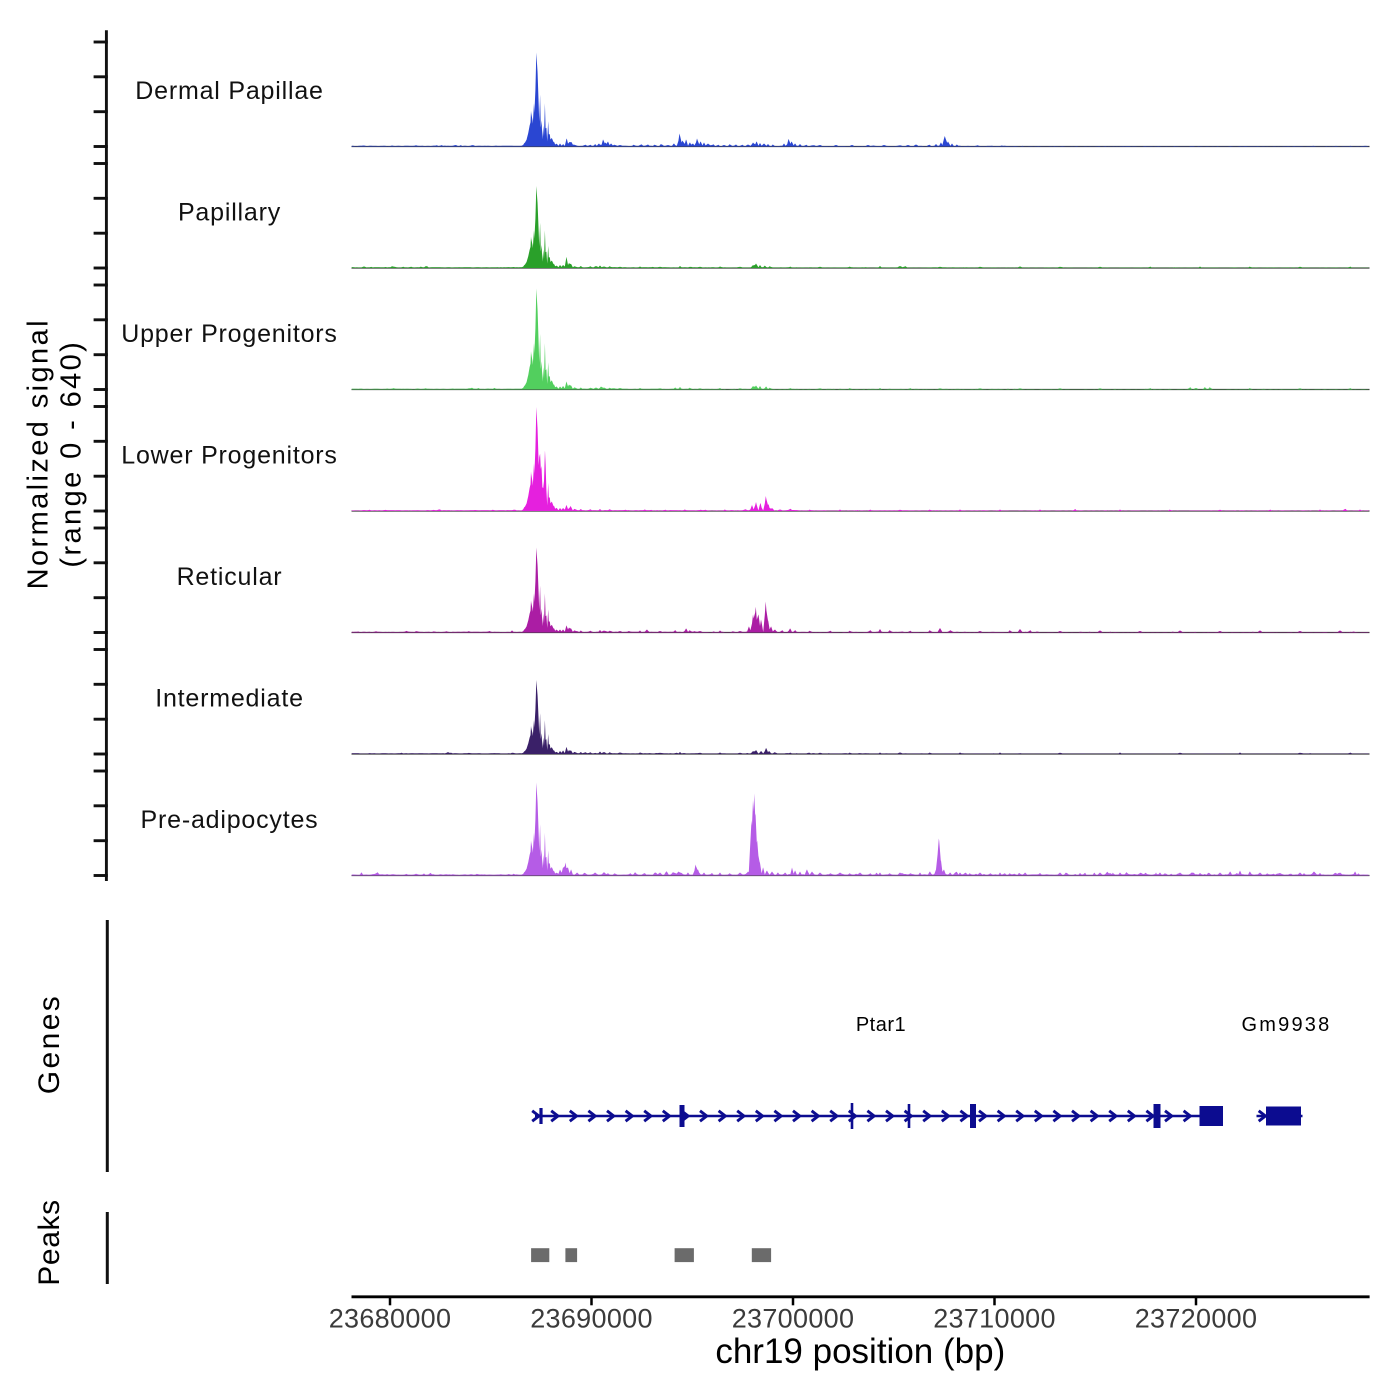  Describe the element at coordinates (229, 456) in the screenshot. I see `svg-text: Lower Progenitors` at that location.